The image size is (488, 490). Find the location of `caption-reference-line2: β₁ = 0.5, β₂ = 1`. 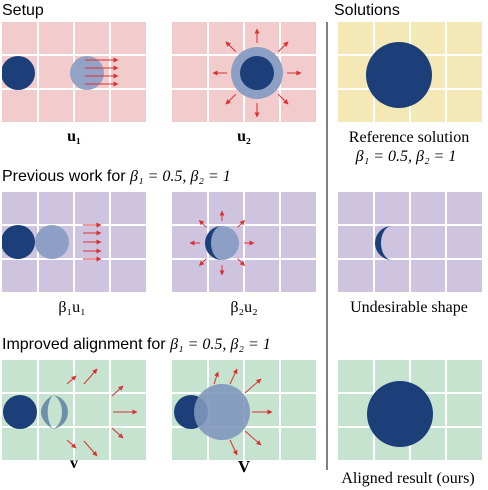

caption-reference-line2: β₁ = 0.5, β₂ = 1 is located at coordinates (406, 156).